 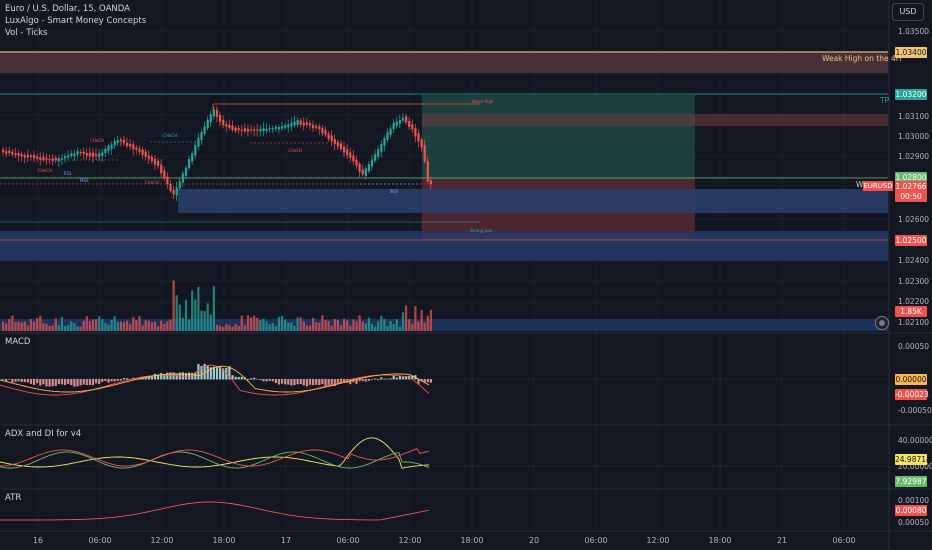 What do you see at coordinates (483, 101) in the screenshot?
I see `weak-high-small-label: Weak High` at bounding box center [483, 101].